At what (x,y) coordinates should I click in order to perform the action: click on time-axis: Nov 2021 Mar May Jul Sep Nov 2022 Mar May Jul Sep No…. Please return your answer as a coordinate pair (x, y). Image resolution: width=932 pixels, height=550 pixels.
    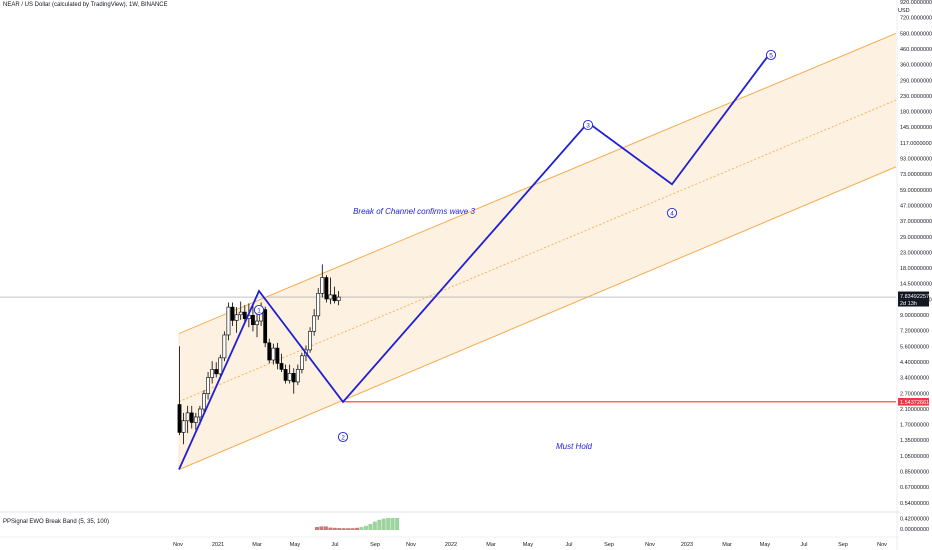
    Looking at the image, I should click on (450, 542).